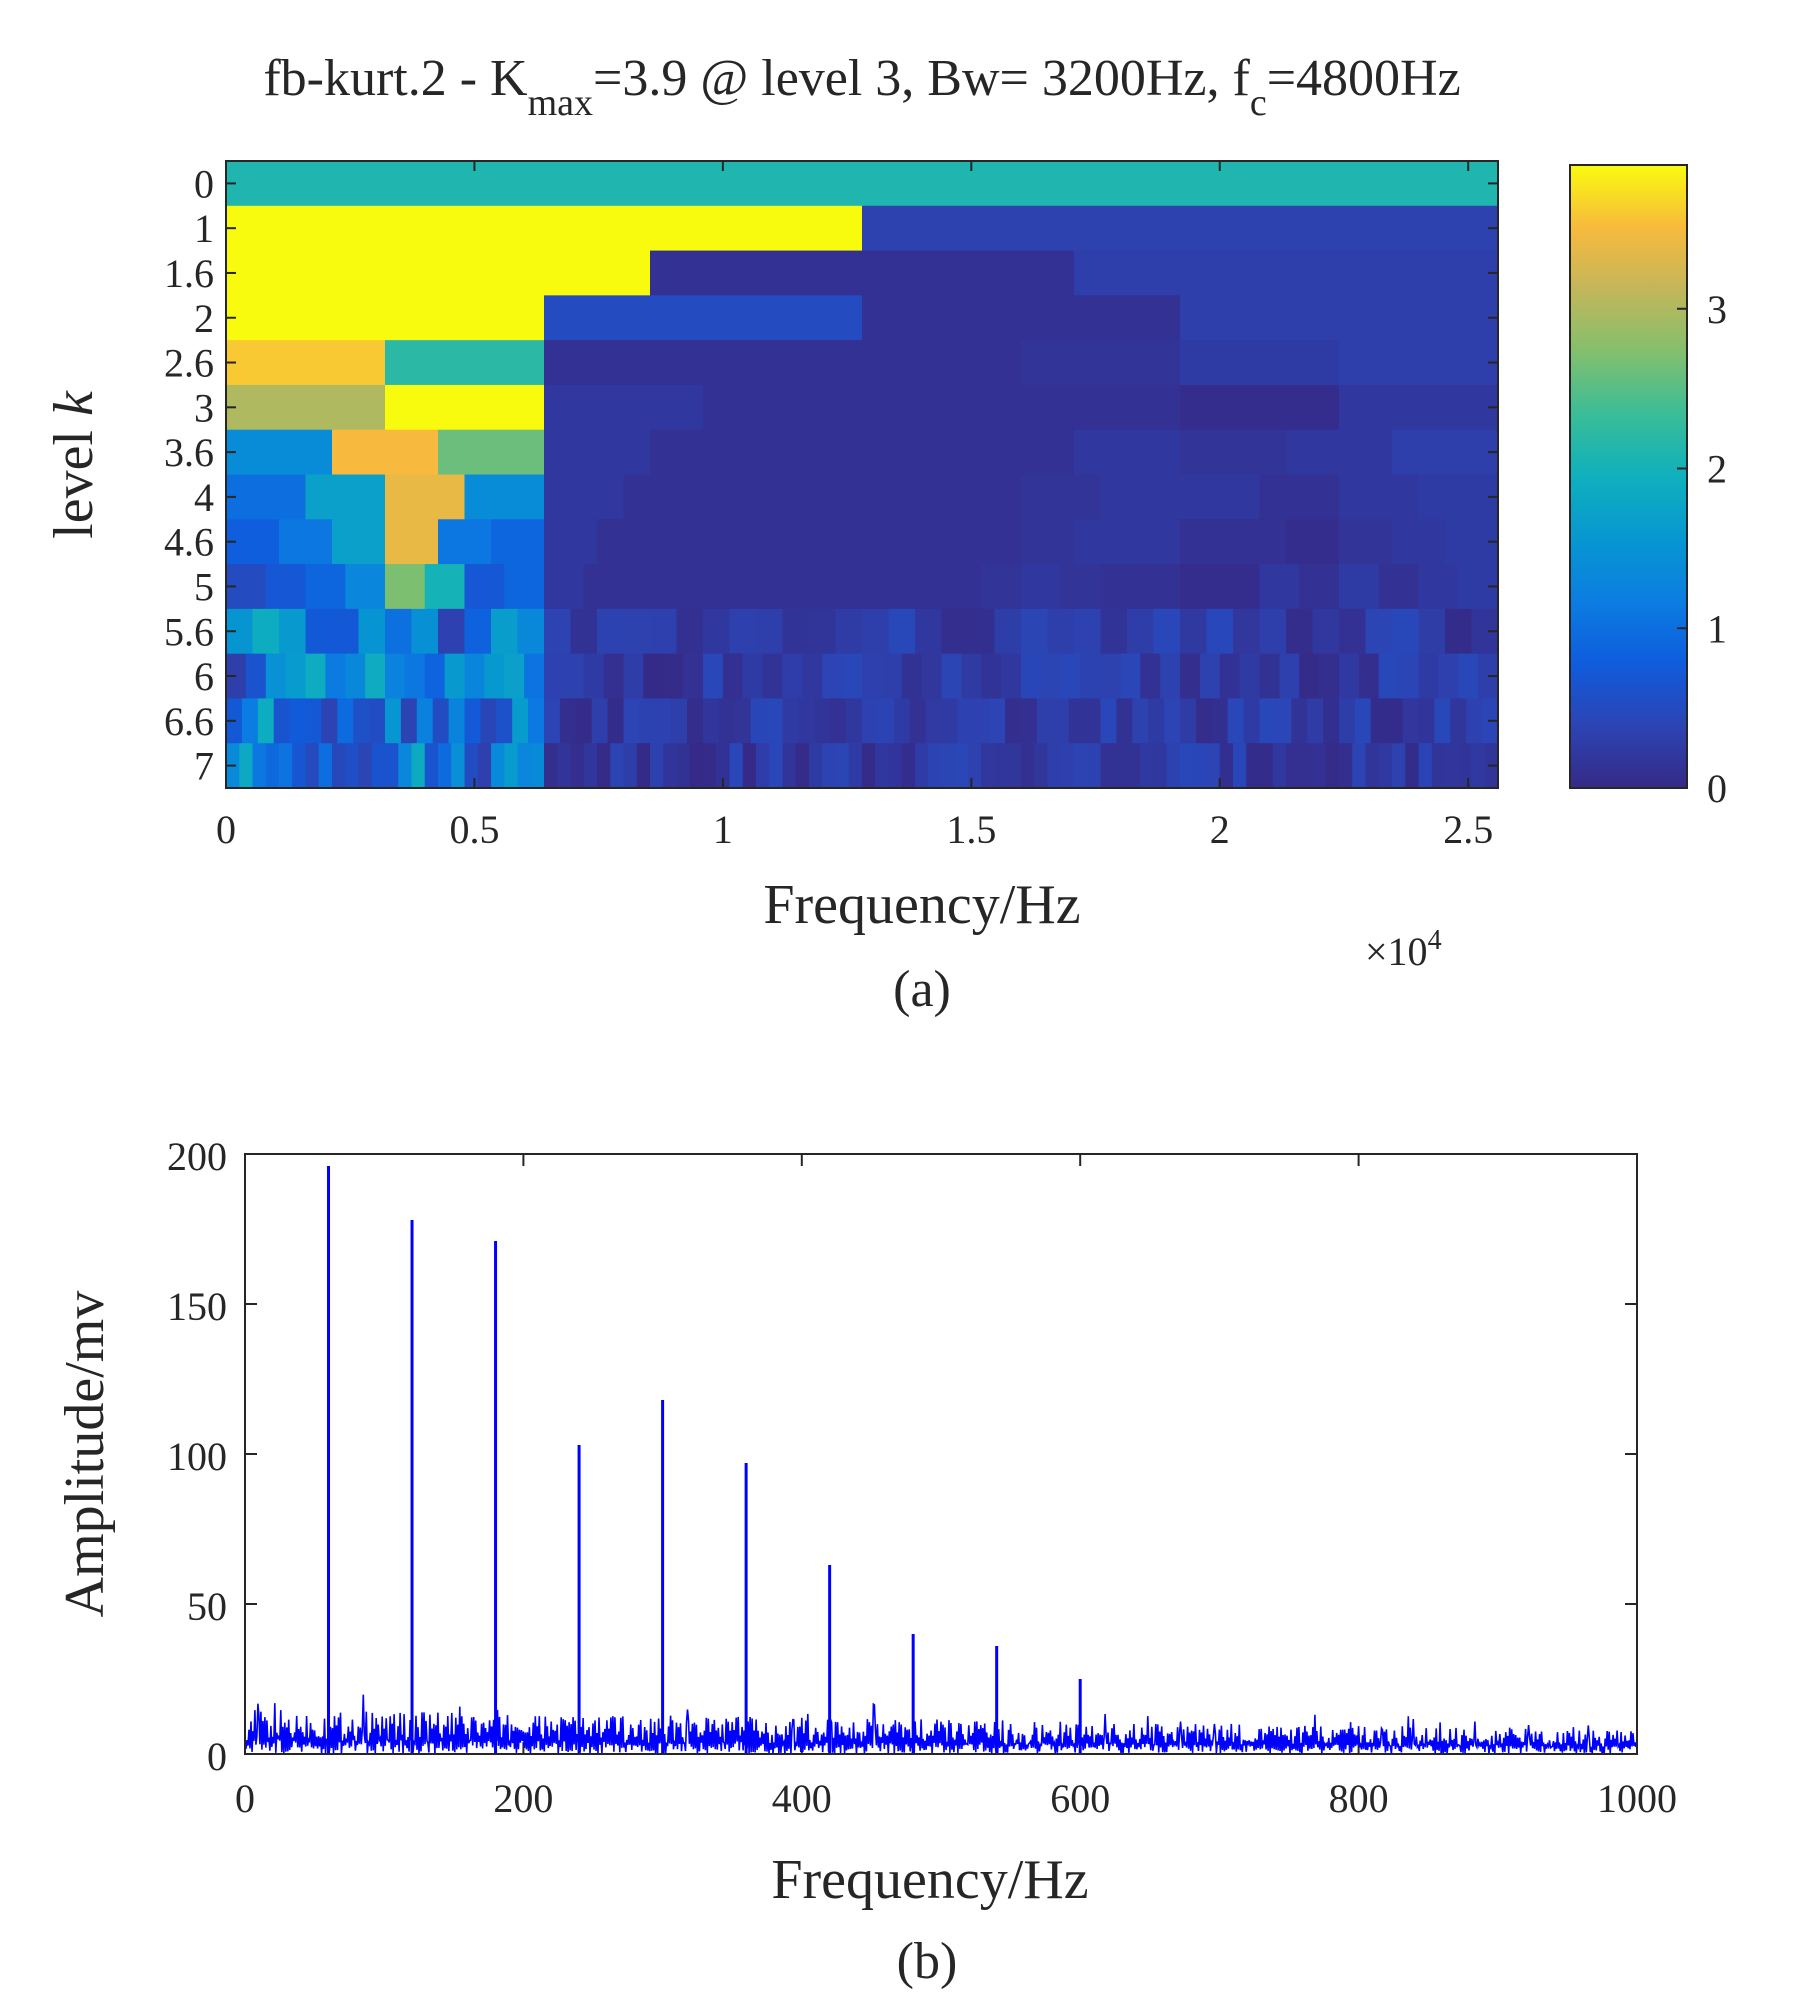 The height and width of the screenshot is (2004, 1800). Describe the element at coordinates (1717, 628) in the screenshot. I see `colorbar-tick-label: 1` at that location.